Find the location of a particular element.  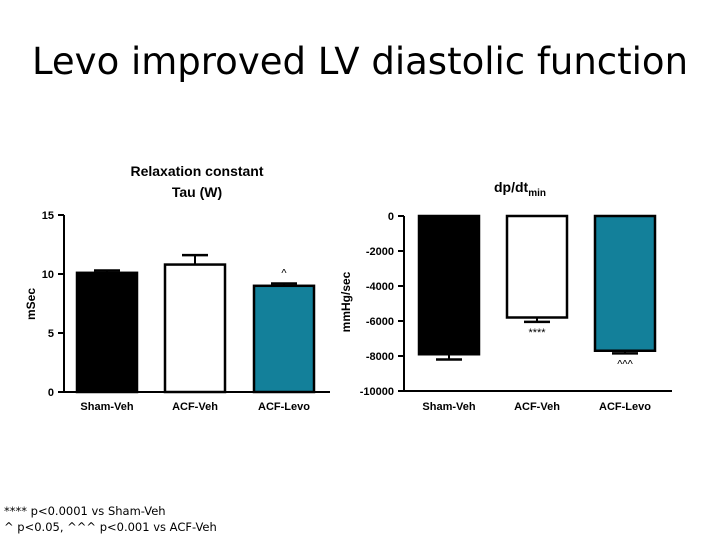

tau-y-tick-label: 0 is located at coordinates (51, 393).